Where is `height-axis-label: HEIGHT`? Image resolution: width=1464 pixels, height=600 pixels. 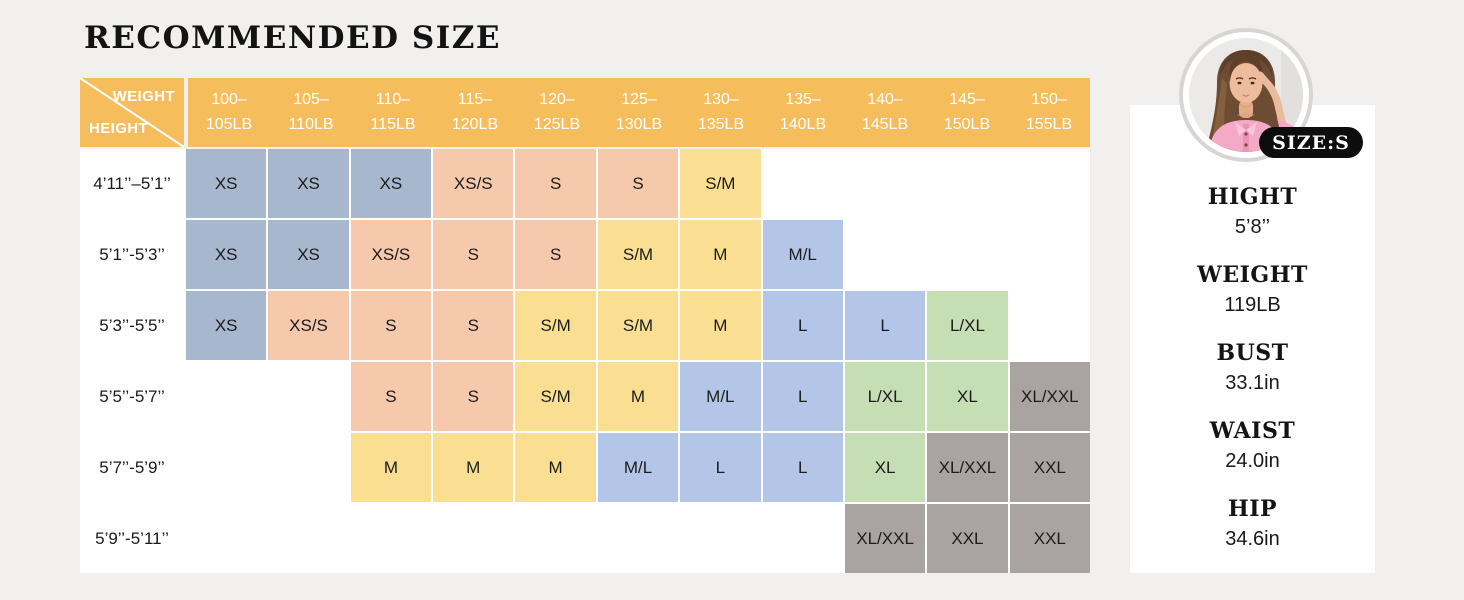
height-axis-label: HEIGHT is located at coordinates (119, 128).